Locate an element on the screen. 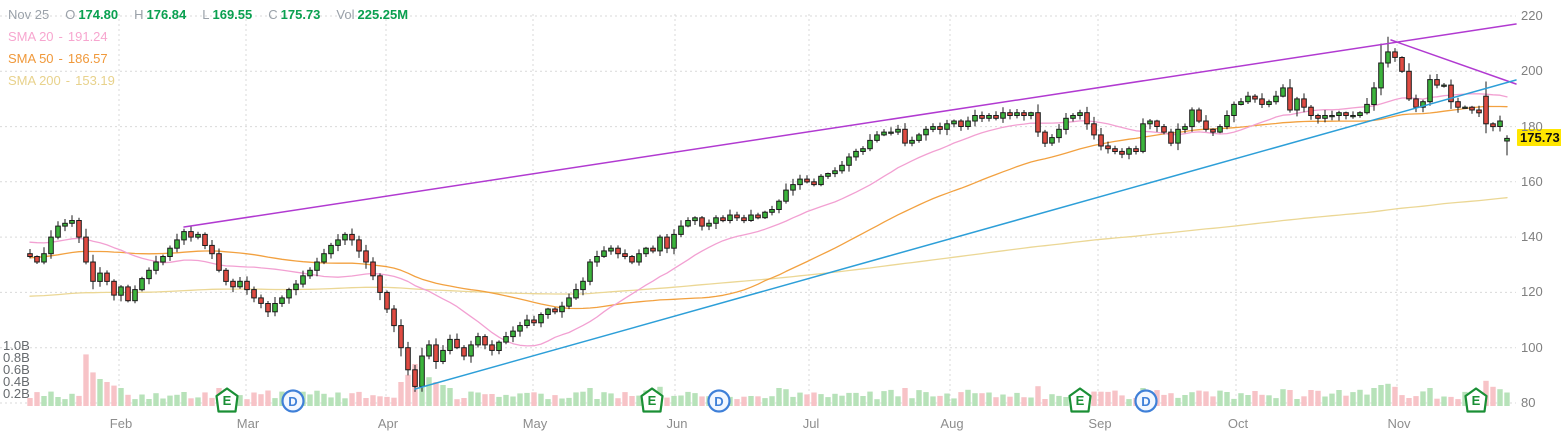 This screenshot has height=438, width=1561. price-axis-tick: 200 is located at coordinates (1532, 71).